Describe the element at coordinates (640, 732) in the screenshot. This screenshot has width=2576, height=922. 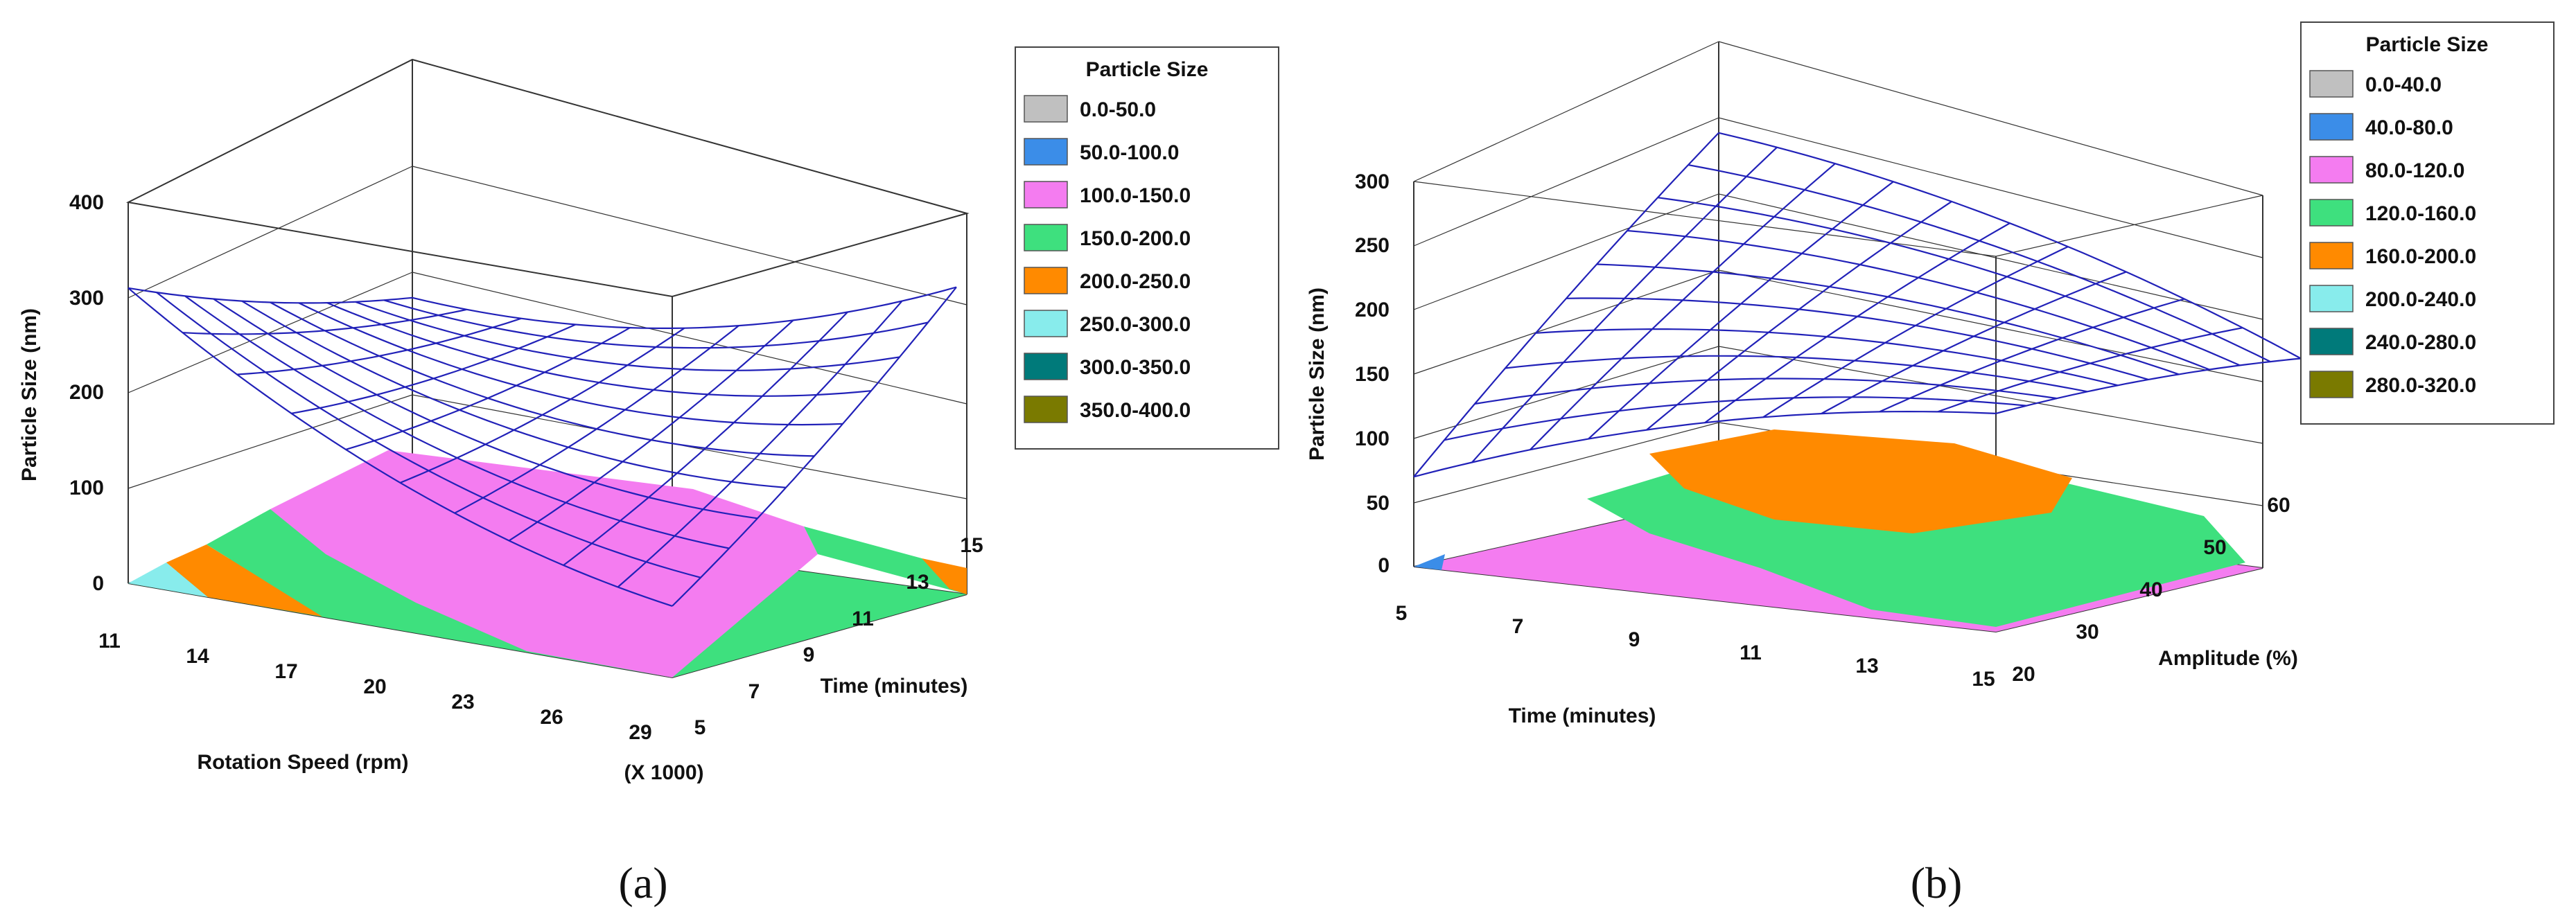
I see `panel-a-x-tick: 29` at that location.